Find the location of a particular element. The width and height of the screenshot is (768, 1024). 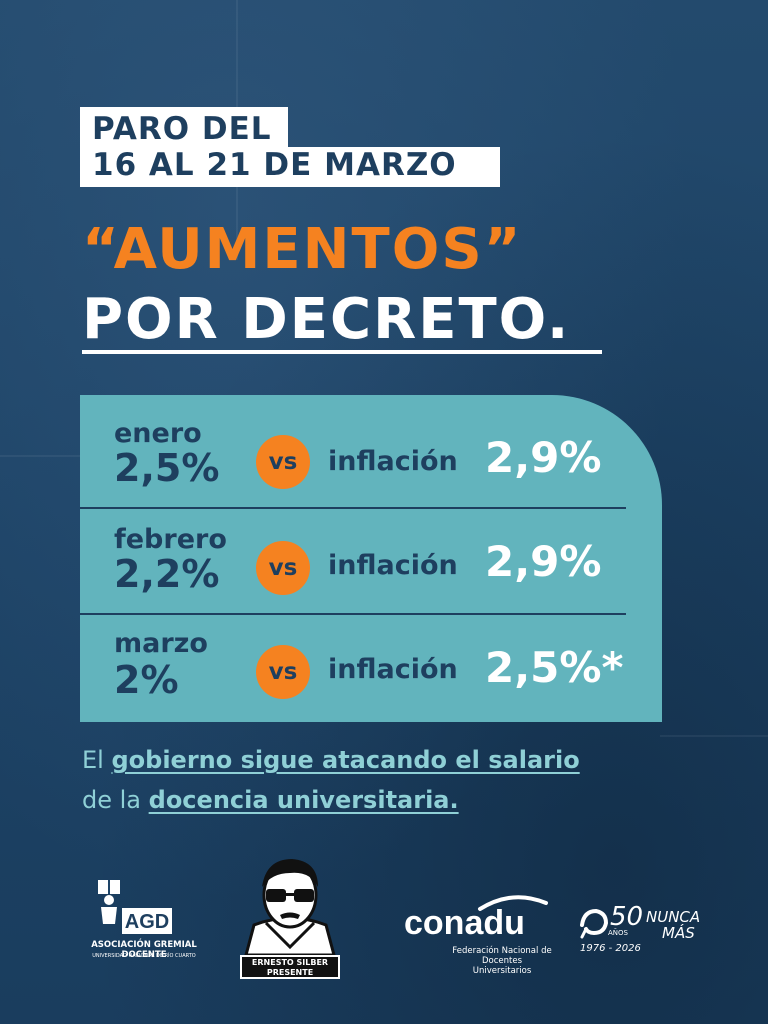

footer-line-2: de la docencia universitaria. is located at coordinates (270, 800).